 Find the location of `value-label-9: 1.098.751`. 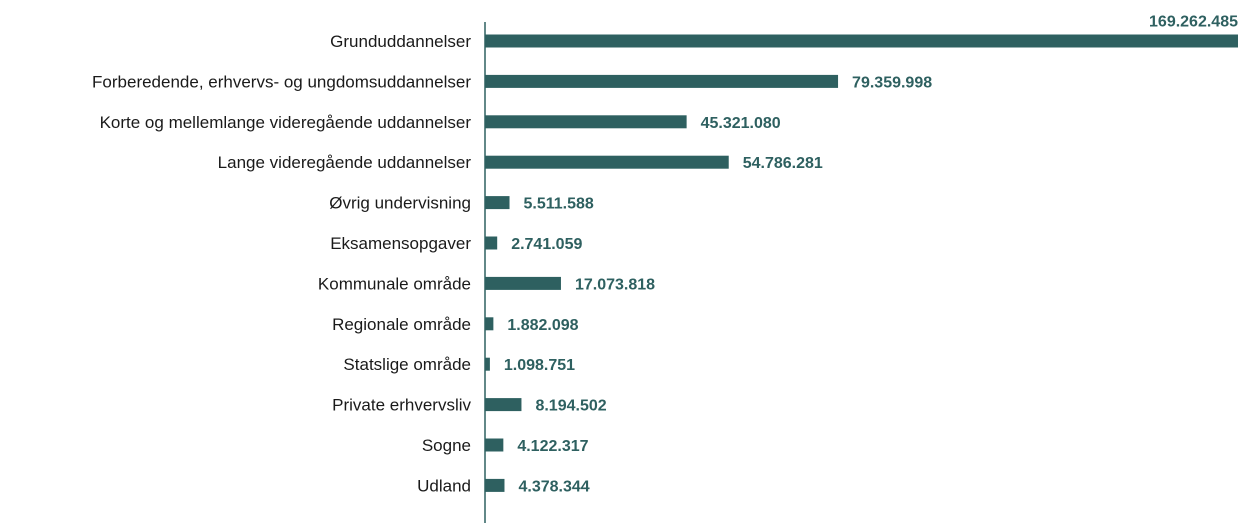

value-label-9: 1.098.751 is located at coordinates (539, 365).